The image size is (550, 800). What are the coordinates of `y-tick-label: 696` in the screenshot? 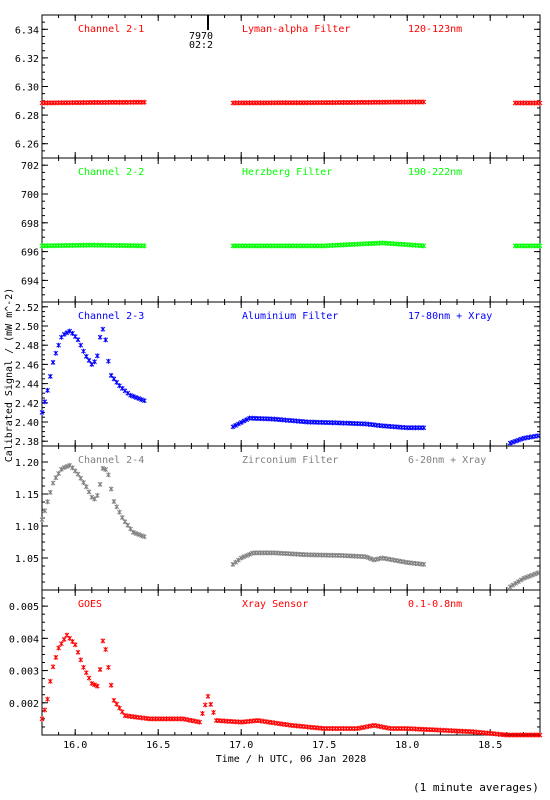 It's located at (30, 253).